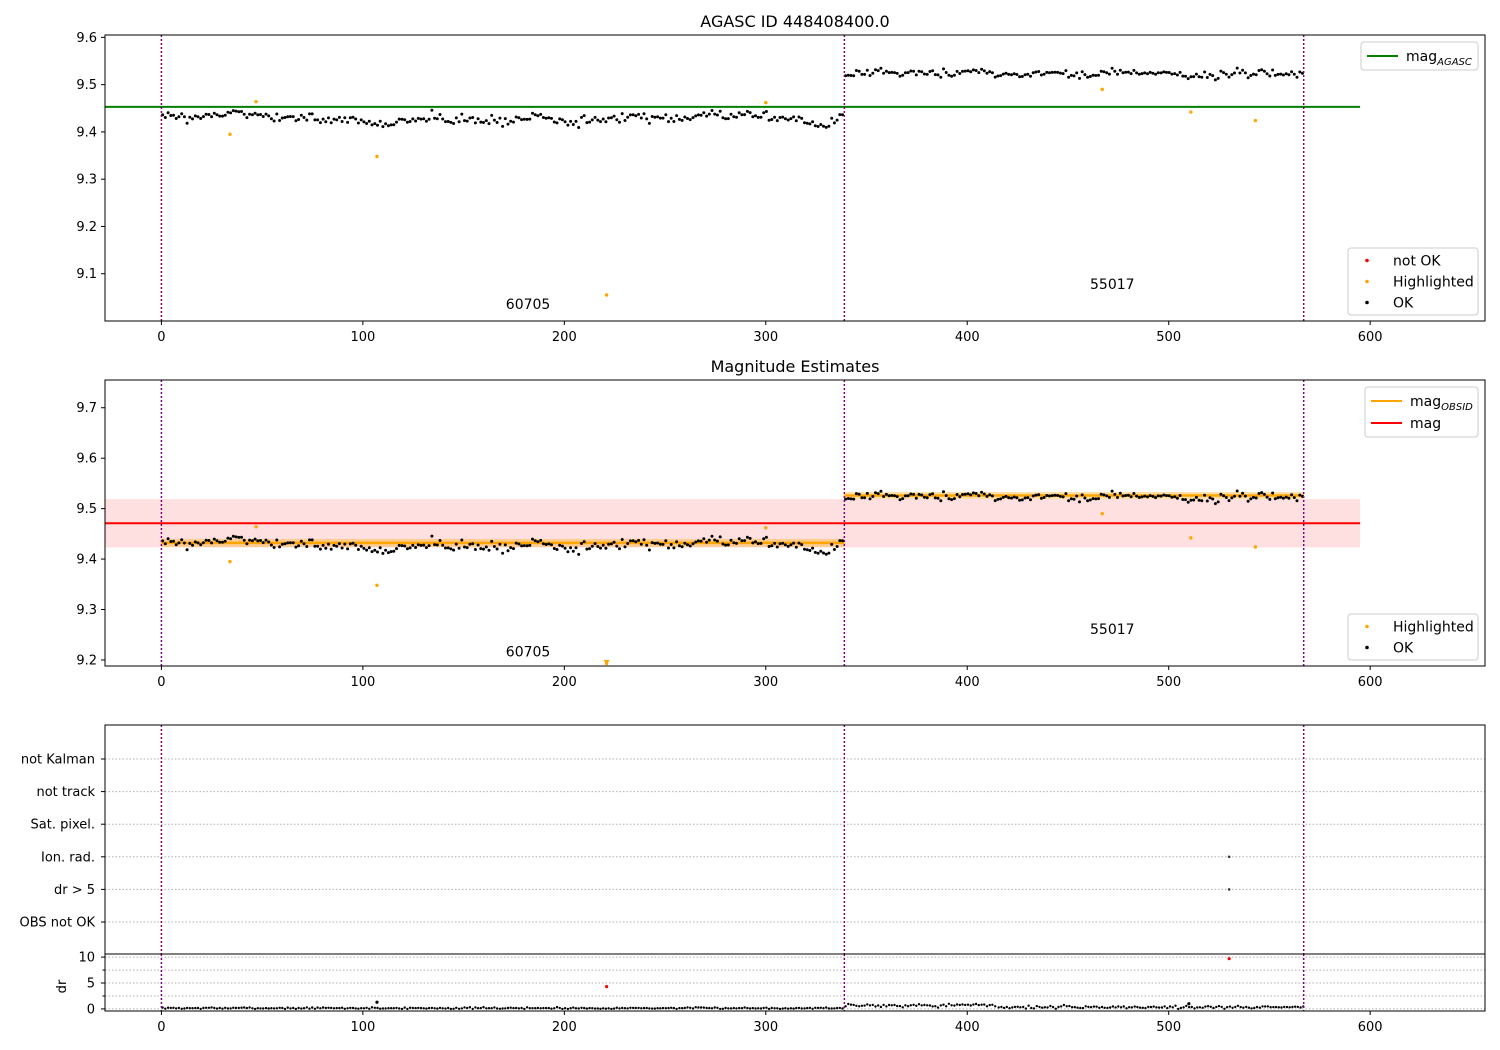  I want to click on legend-box, so click(1413, 637).